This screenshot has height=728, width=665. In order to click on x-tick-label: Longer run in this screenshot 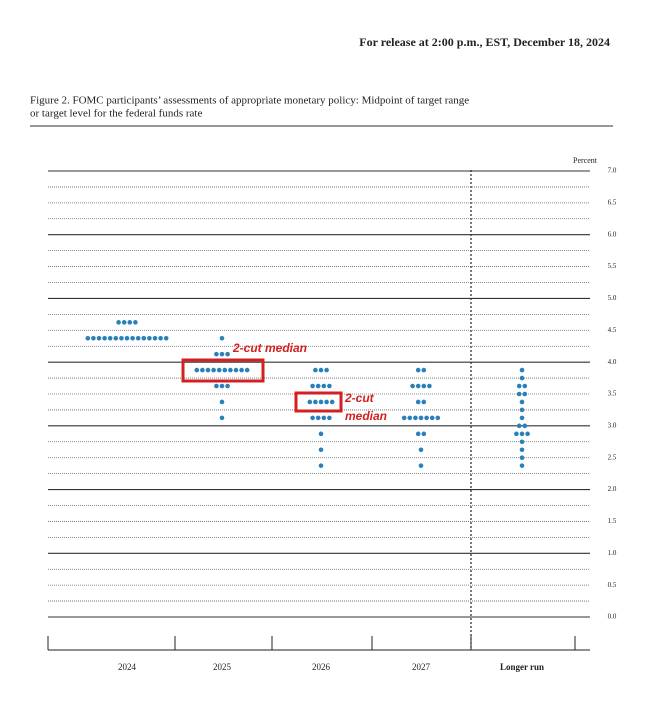, I will do `click(522, 667)`.